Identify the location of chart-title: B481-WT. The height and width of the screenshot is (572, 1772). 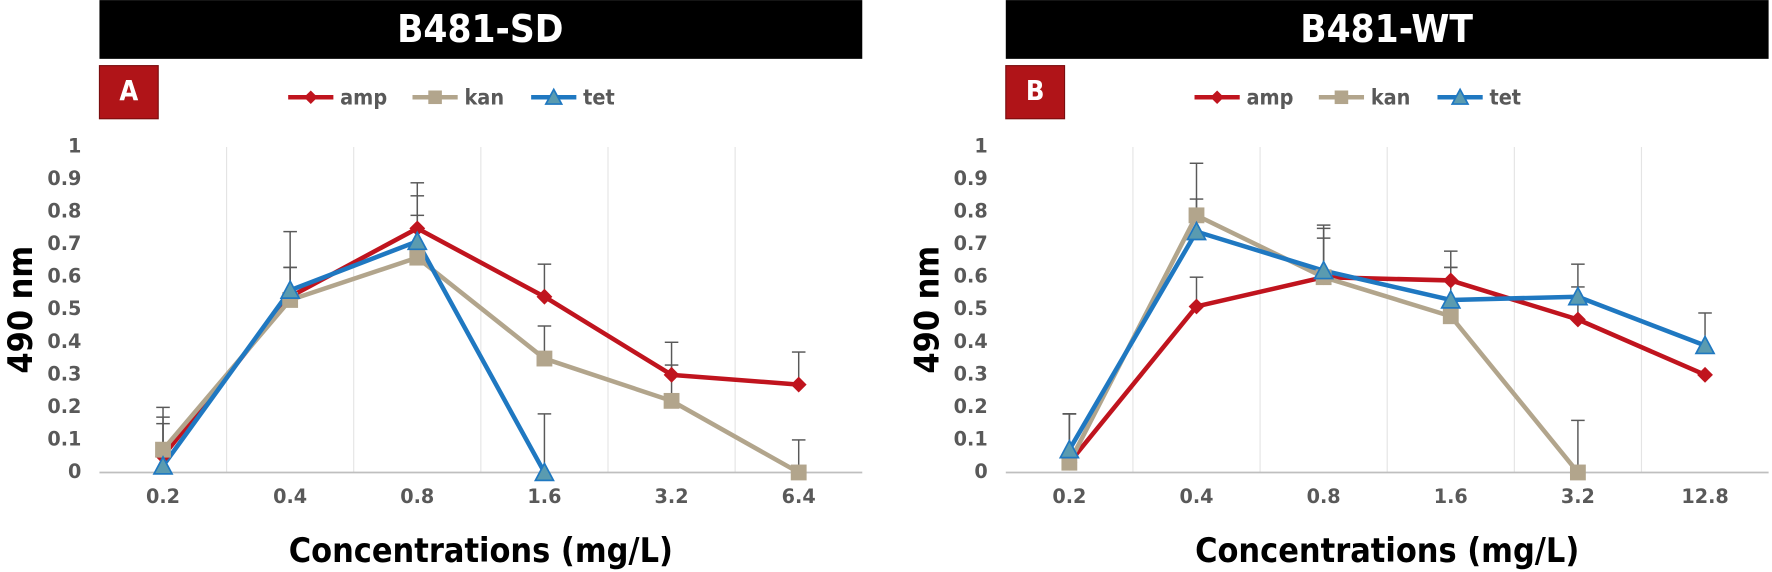
(1386, 29).